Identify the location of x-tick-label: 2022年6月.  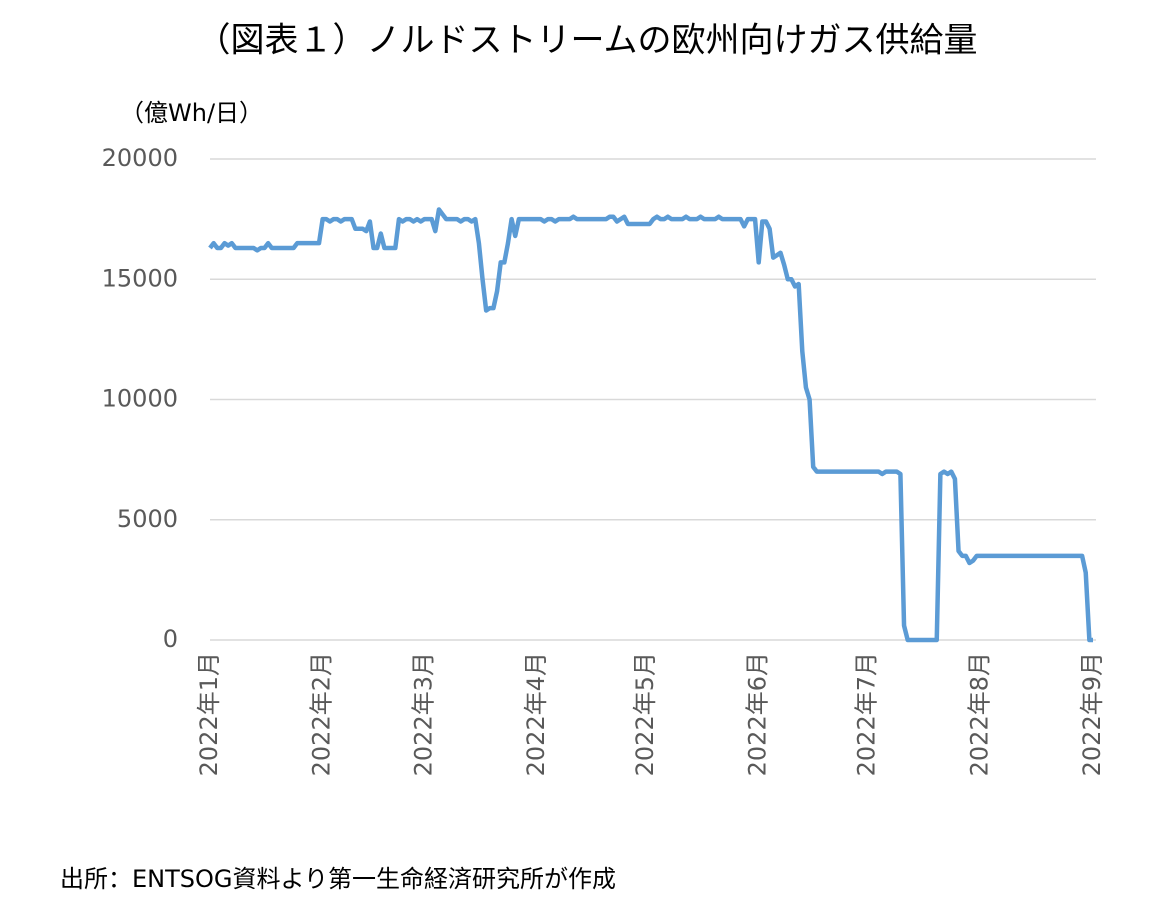
(758, 714).